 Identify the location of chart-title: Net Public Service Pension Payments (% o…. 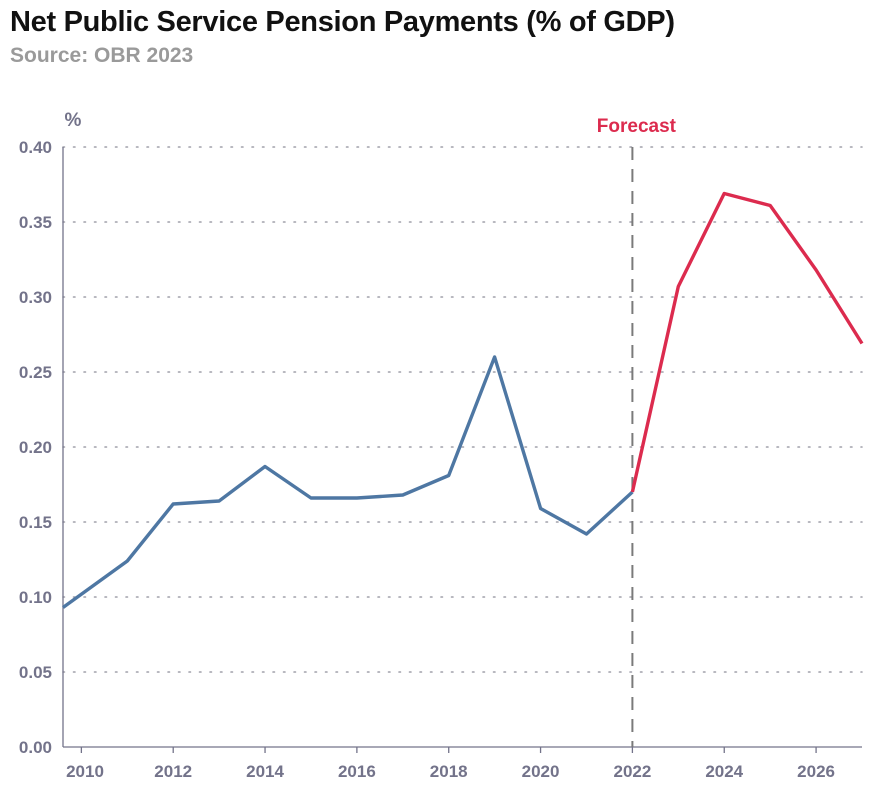
(342, 22).